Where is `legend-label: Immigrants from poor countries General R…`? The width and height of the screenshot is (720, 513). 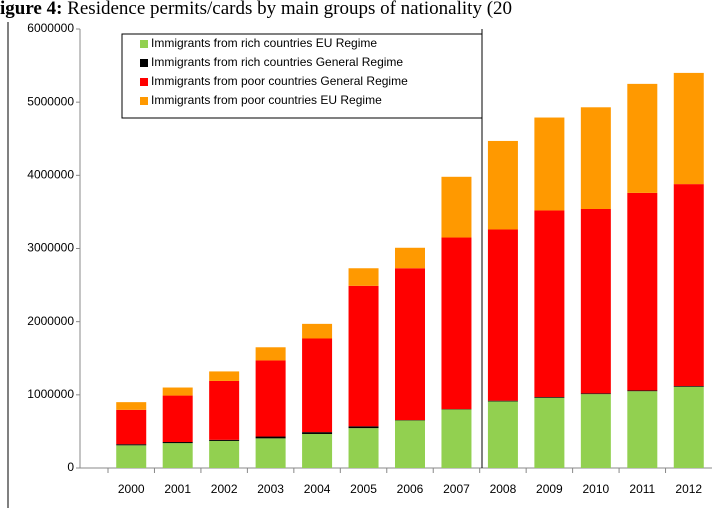
legend-label: Immigrants from poor countries General R… is located at coordinates (279, 81).